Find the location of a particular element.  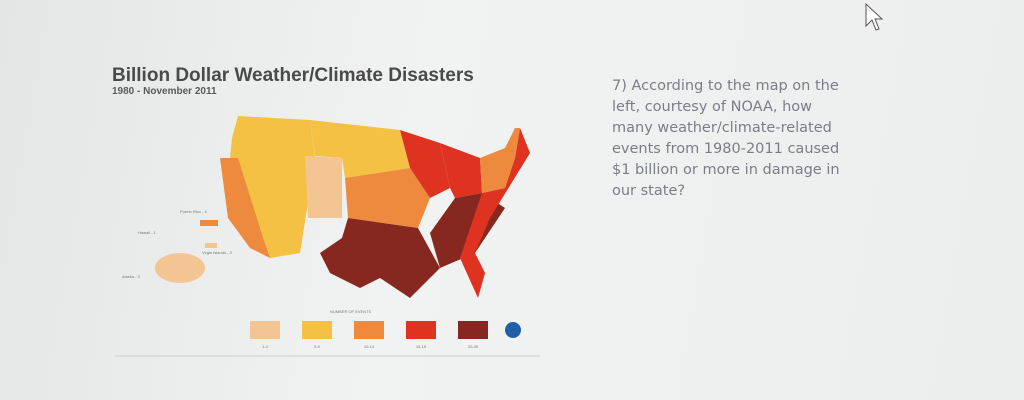

question-line: our state? is located at coordinates (649, 191).